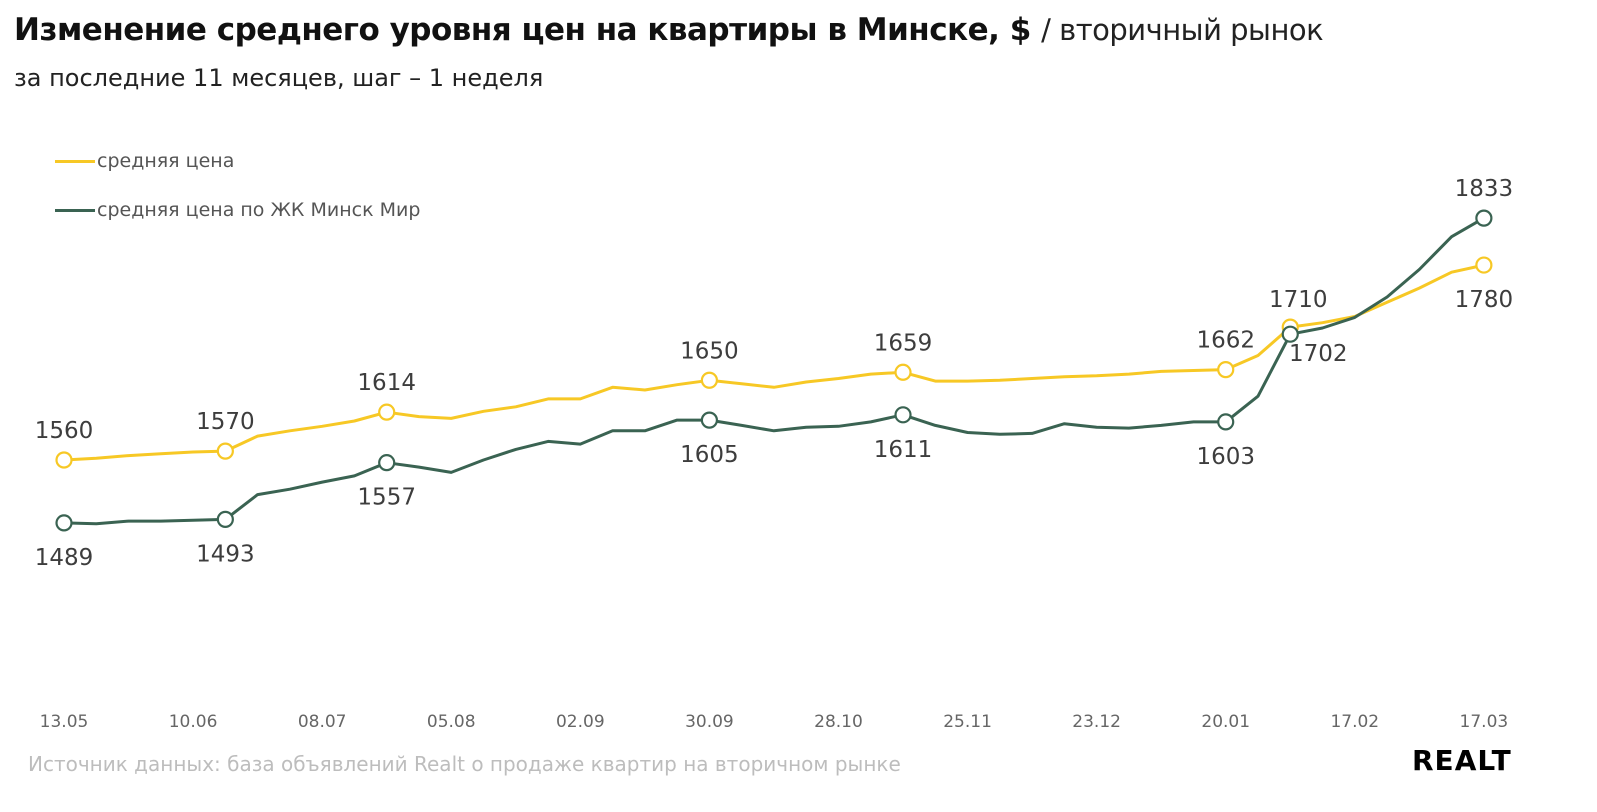 Image resolution: width=1597 pixels, height=812 pixels. I want to click on legend-item-minsk-mir: средняя цена по ЖК Минск Мир, so click(237, 210).